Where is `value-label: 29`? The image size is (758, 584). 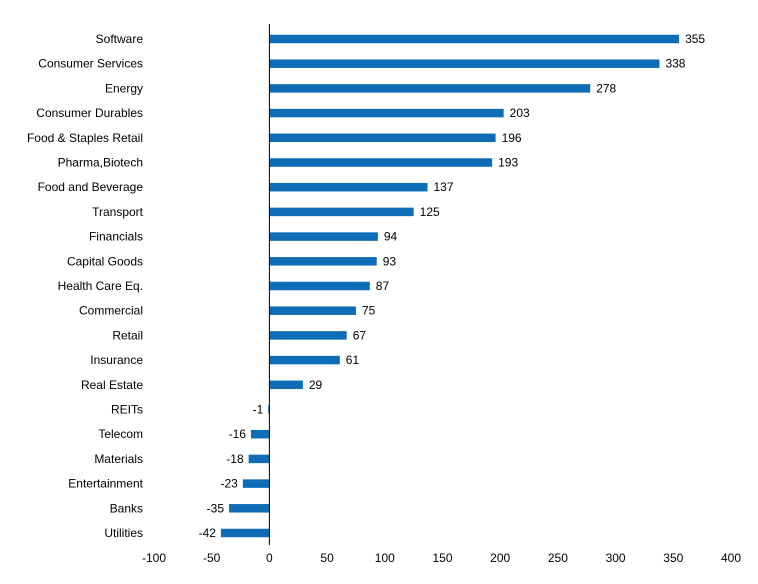 value-label: 29 is located at coordinates (316, 385).